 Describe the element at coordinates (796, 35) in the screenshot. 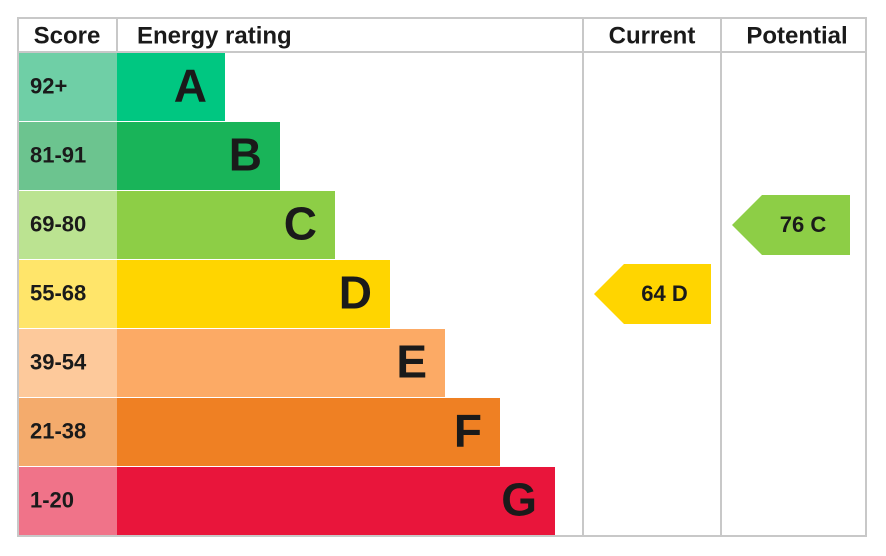

I see `header-potential: Potential` at that location.